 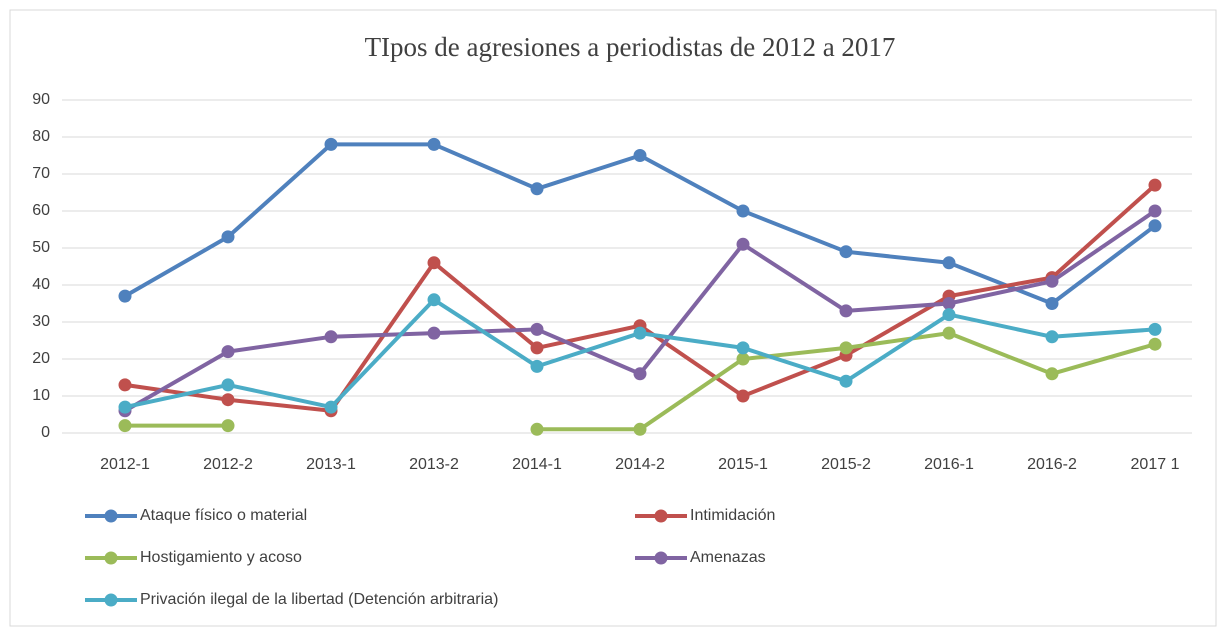 I want to click on y-tick-label: 90, so click(x=41, y=99).